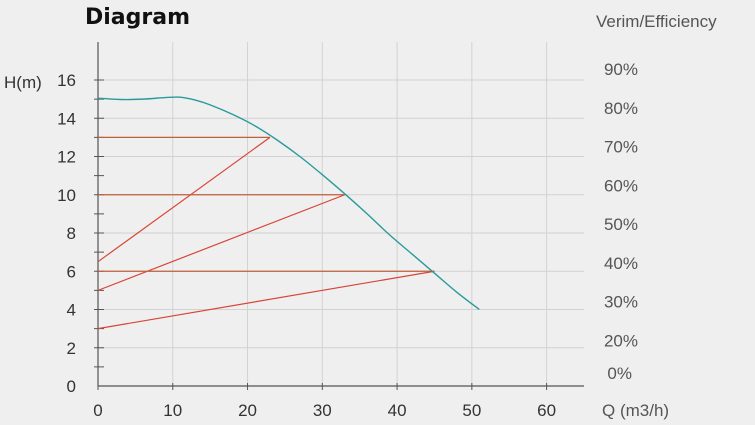  I want to click on y2-tick-label: 20%, so click(621, 340).